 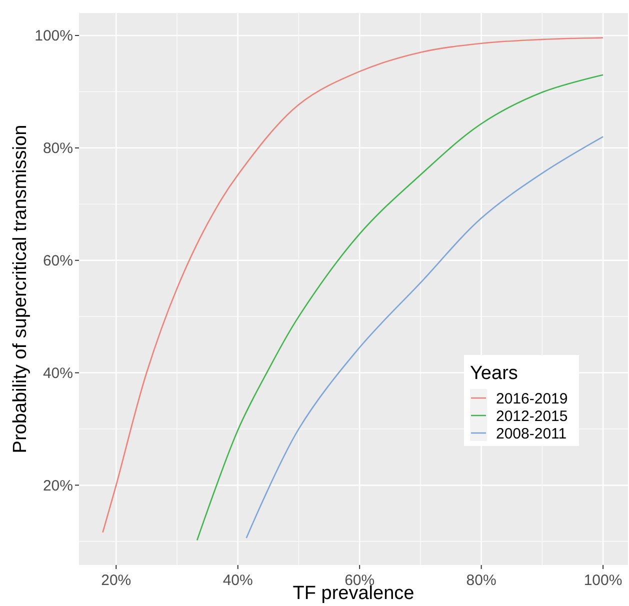 I want to click on legend-label: 2016-2019, so click(x=532, y=399).